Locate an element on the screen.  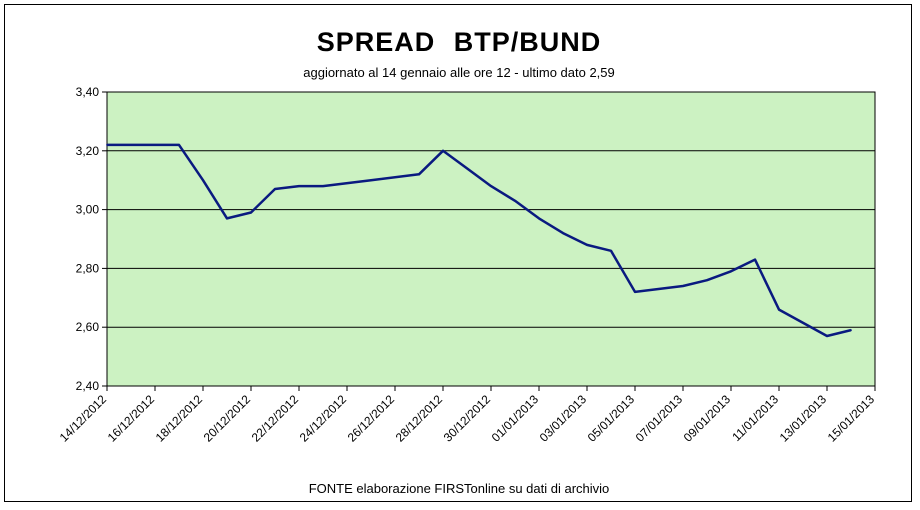
x-tick-label: 13/01/2013 is located at coordinates (803, 418).